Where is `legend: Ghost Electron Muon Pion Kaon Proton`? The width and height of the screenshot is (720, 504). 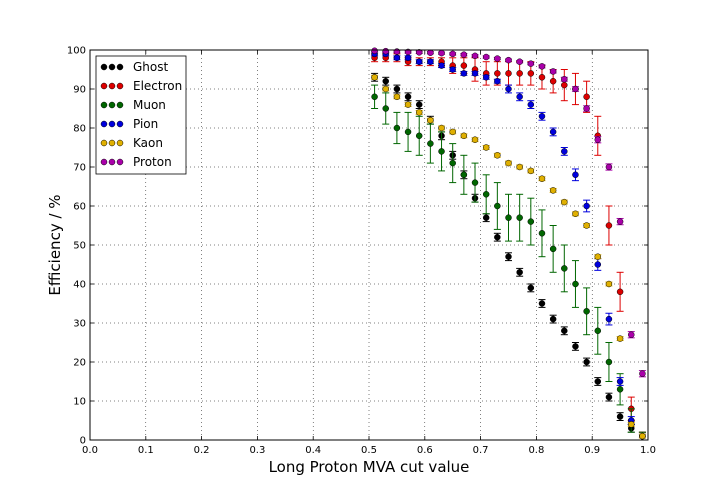
legend: Ghost Electron Muon Pion Kaon Proton is located at coordinates (141, 115).